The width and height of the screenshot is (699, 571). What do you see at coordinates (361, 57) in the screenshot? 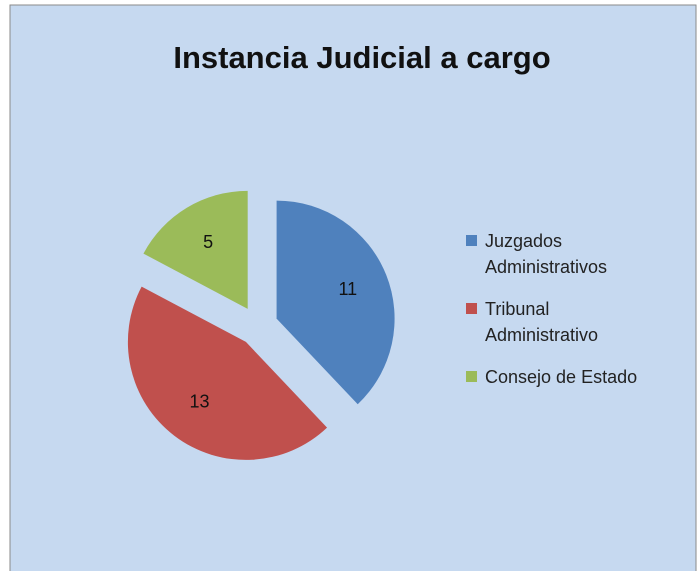
I see `chart-title: Instancia Judicial a cargo` at bounding box center [361, 57].